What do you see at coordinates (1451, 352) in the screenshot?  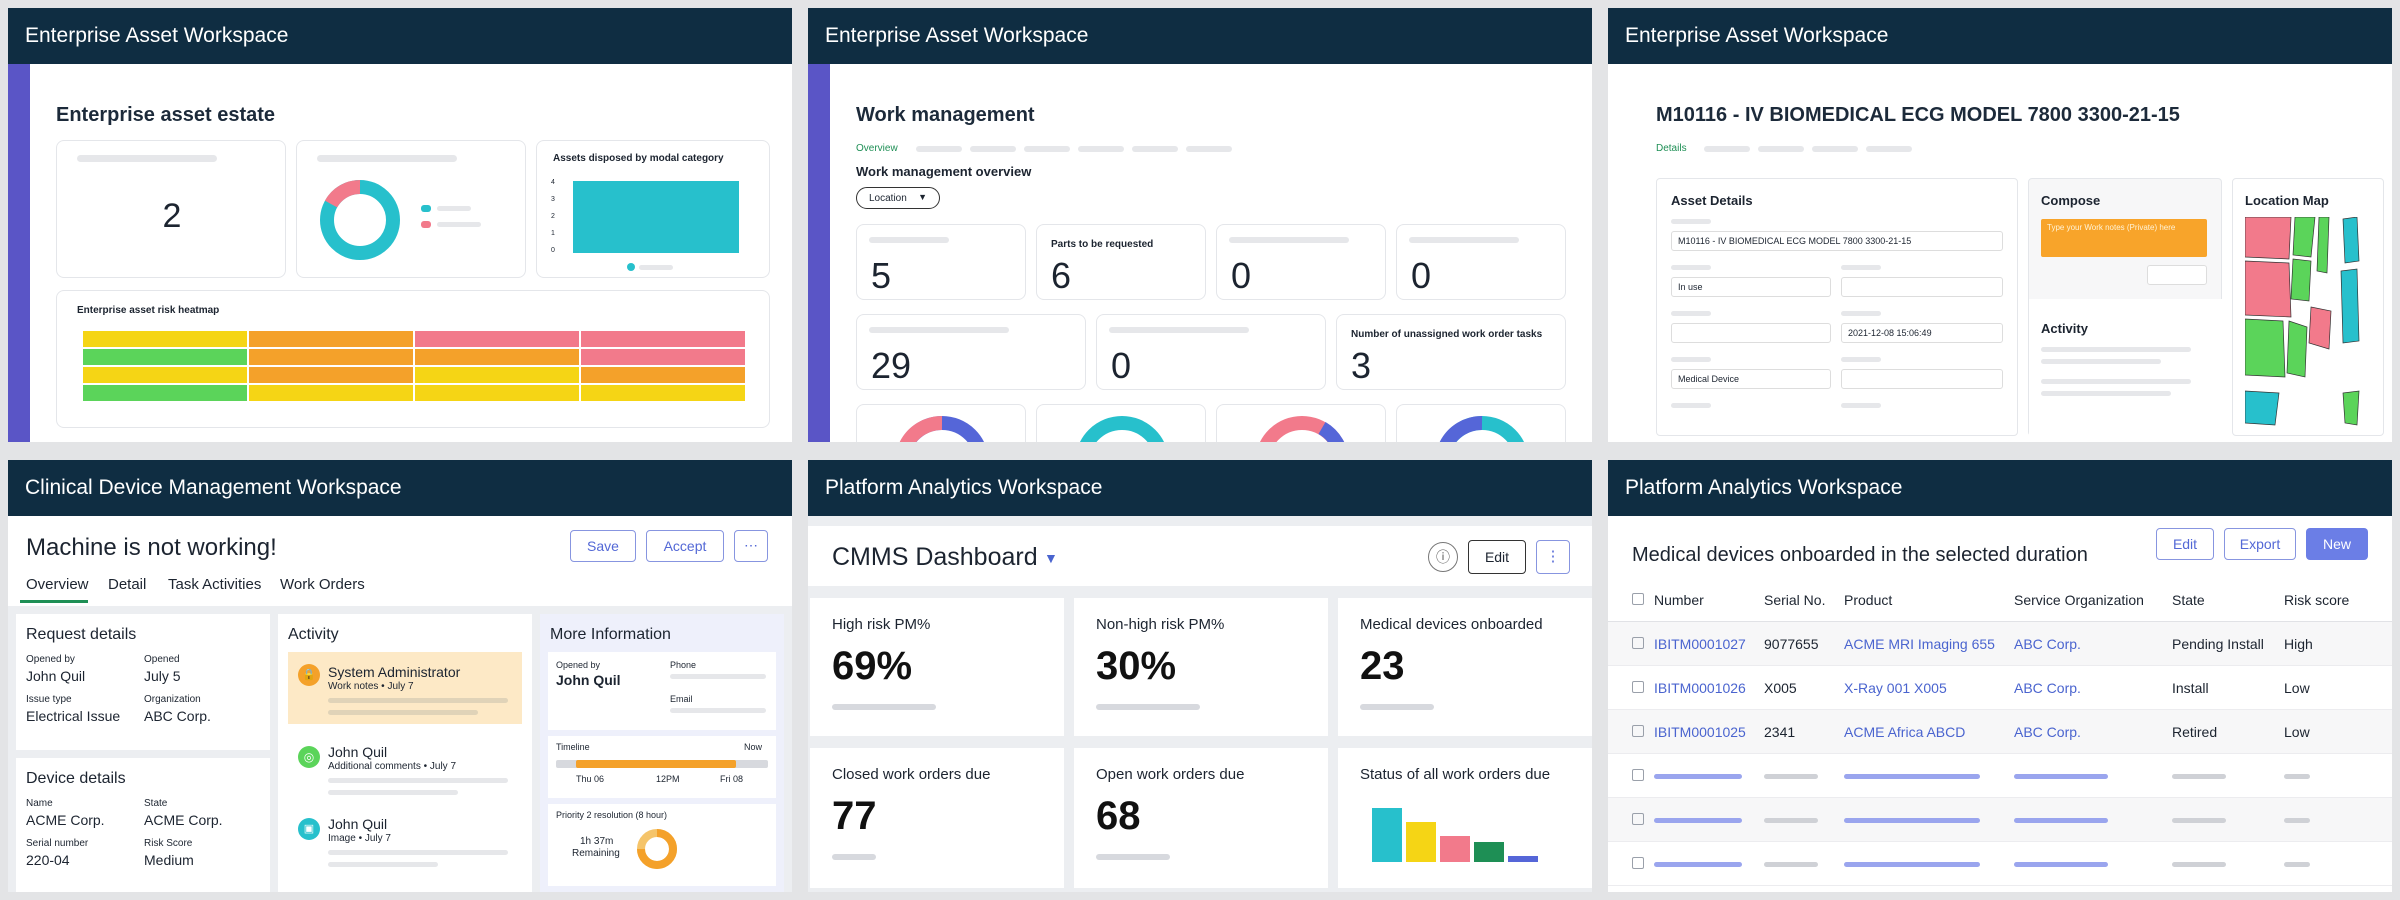 I see `kpi-card-7: Number of unassigned work order tasks 3` at bounding box center [1451, 352].